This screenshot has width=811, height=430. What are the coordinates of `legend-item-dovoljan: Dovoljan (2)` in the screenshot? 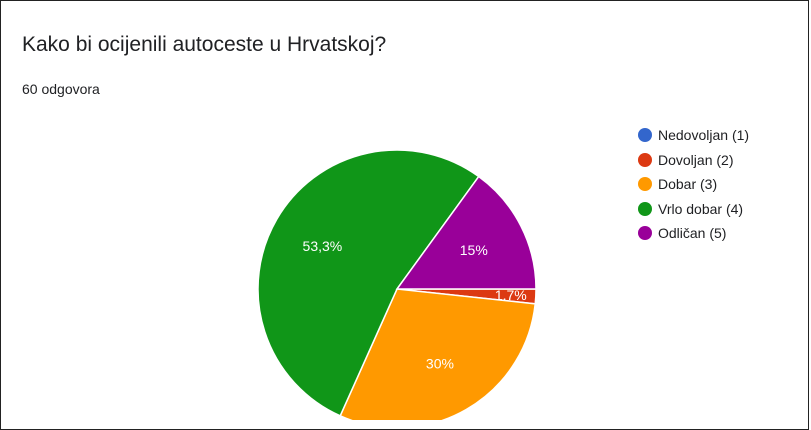 It's located at (693, 160).